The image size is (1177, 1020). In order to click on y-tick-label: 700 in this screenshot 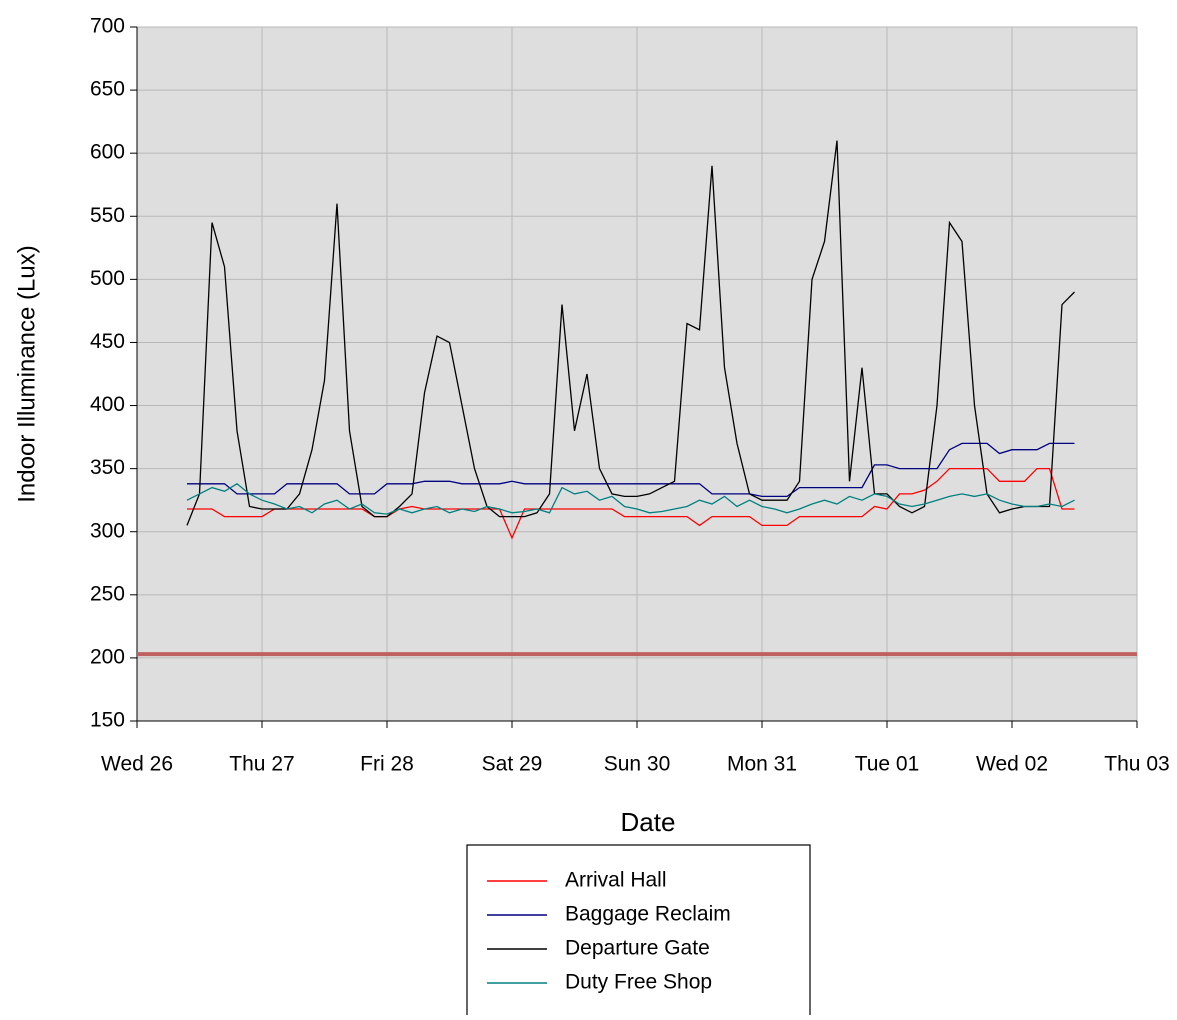, I will do `click(107, 26)`.